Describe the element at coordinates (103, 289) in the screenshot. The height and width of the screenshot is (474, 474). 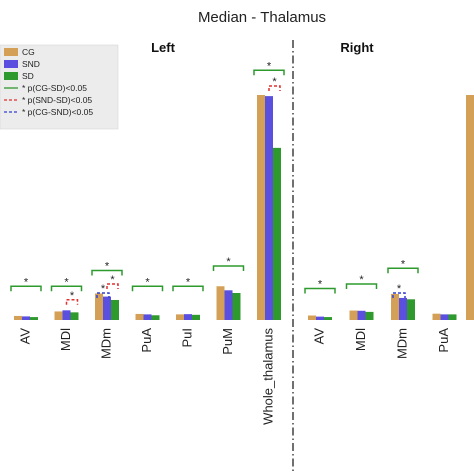
I see `sig-star-left-5: *` at that location.